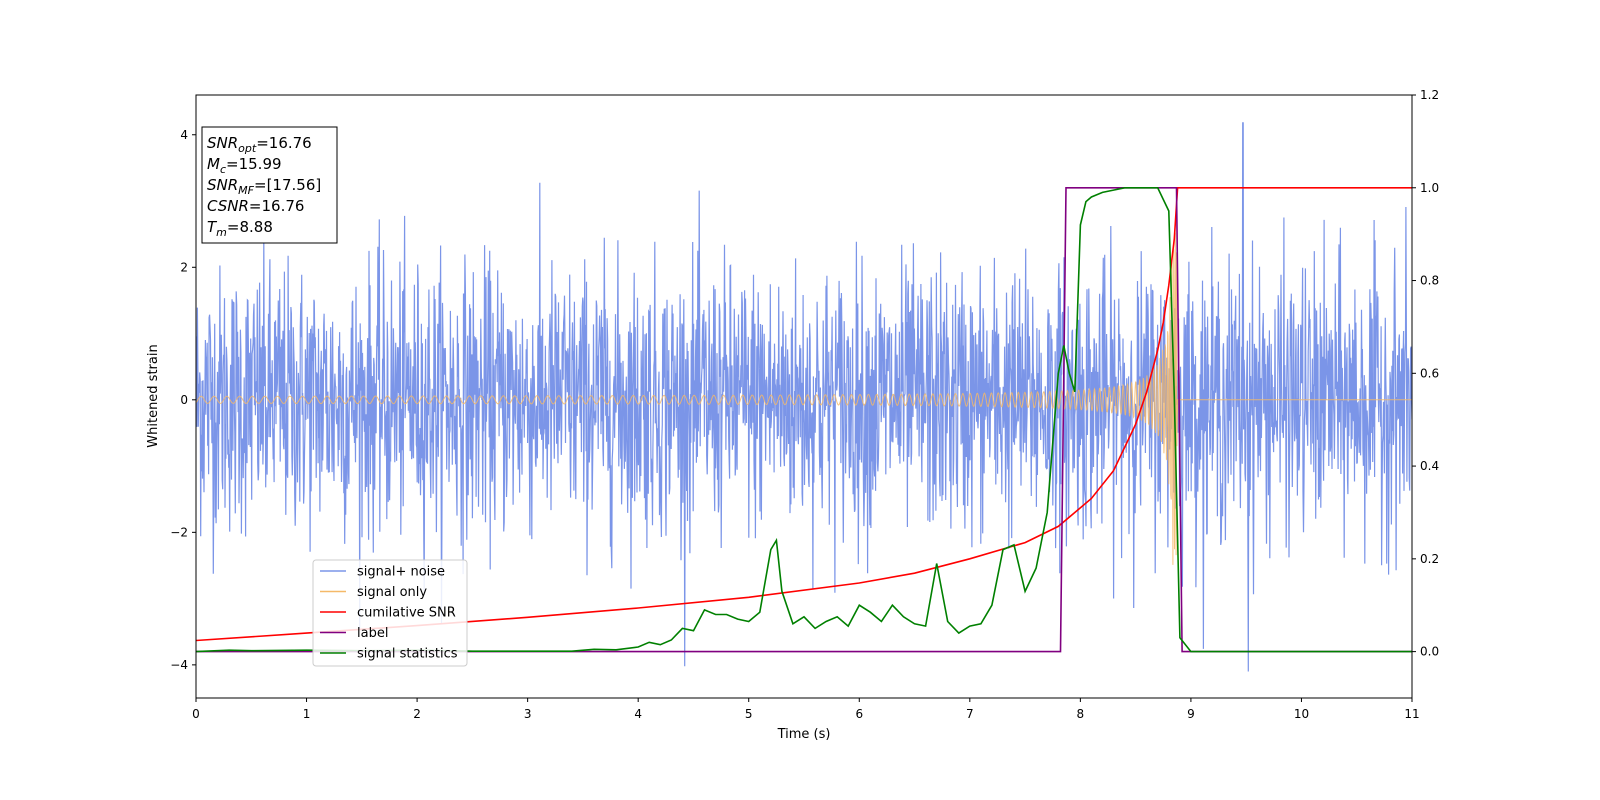 This screenshot has height=800, width=1600. I want to click on legend-label: cumilative SNR, so click(406, 613).